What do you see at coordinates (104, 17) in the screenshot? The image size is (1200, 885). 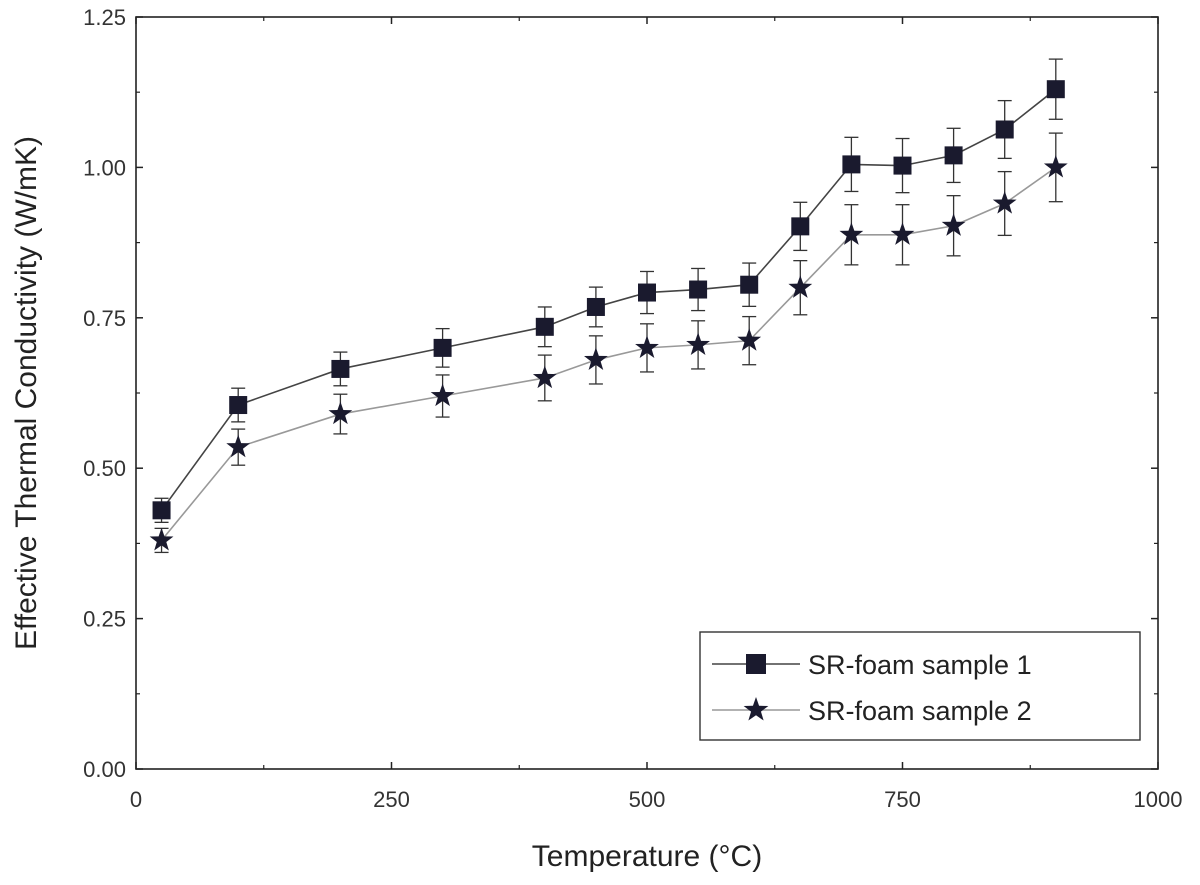 I see `y-tick-label: 1.25` at bounding box center [104, 17].